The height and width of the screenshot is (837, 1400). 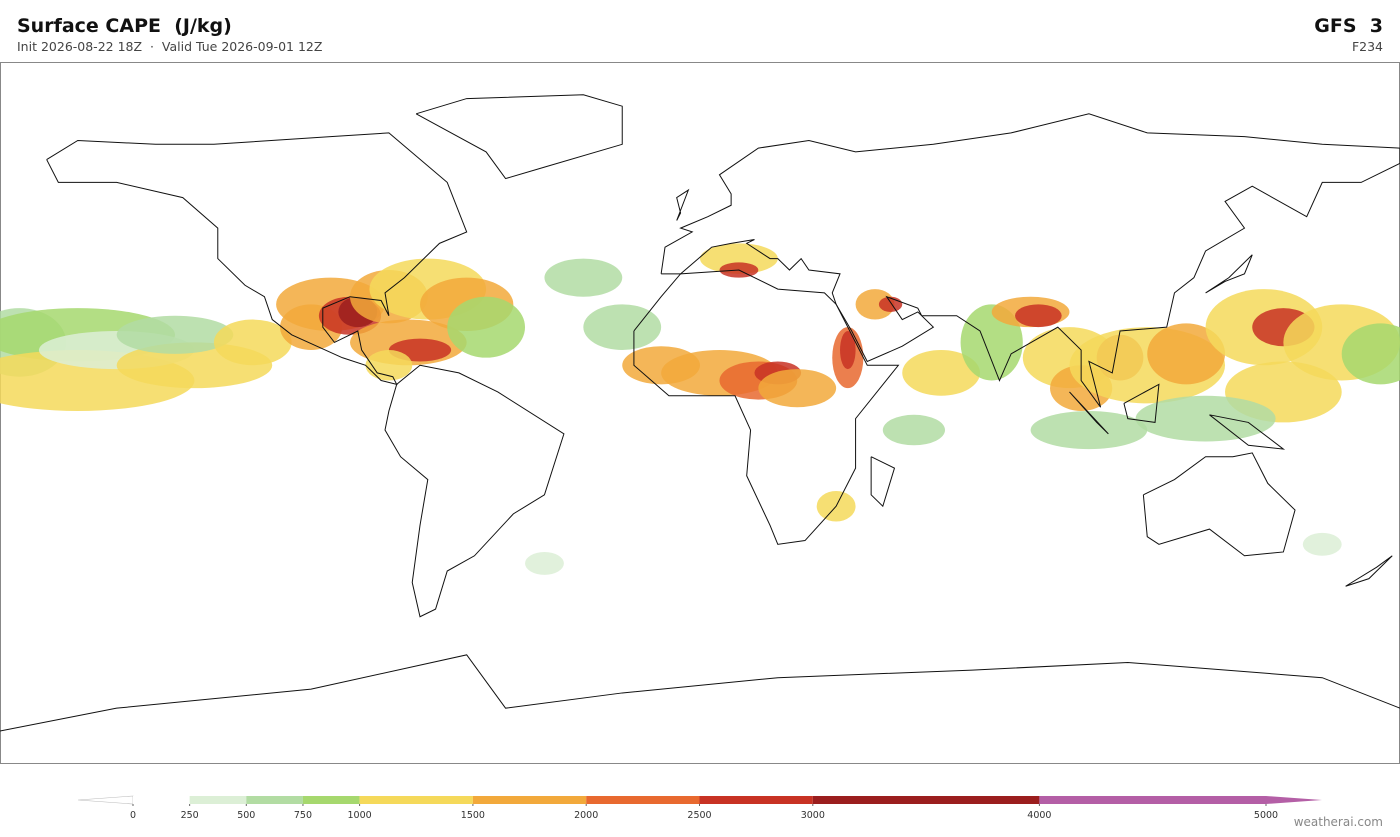 I want to click on colorbar-extend-high, so click(x=1294, y=800).